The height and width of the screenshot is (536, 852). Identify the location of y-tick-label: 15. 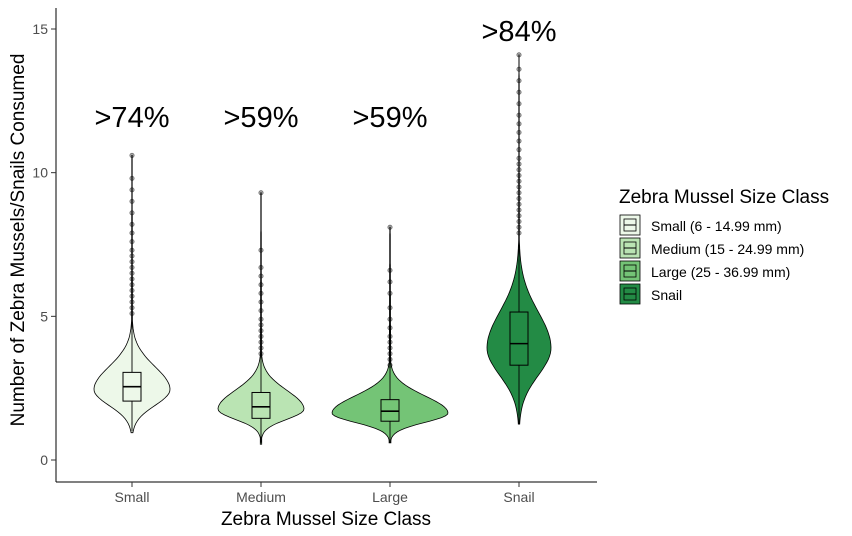
(40, 29).